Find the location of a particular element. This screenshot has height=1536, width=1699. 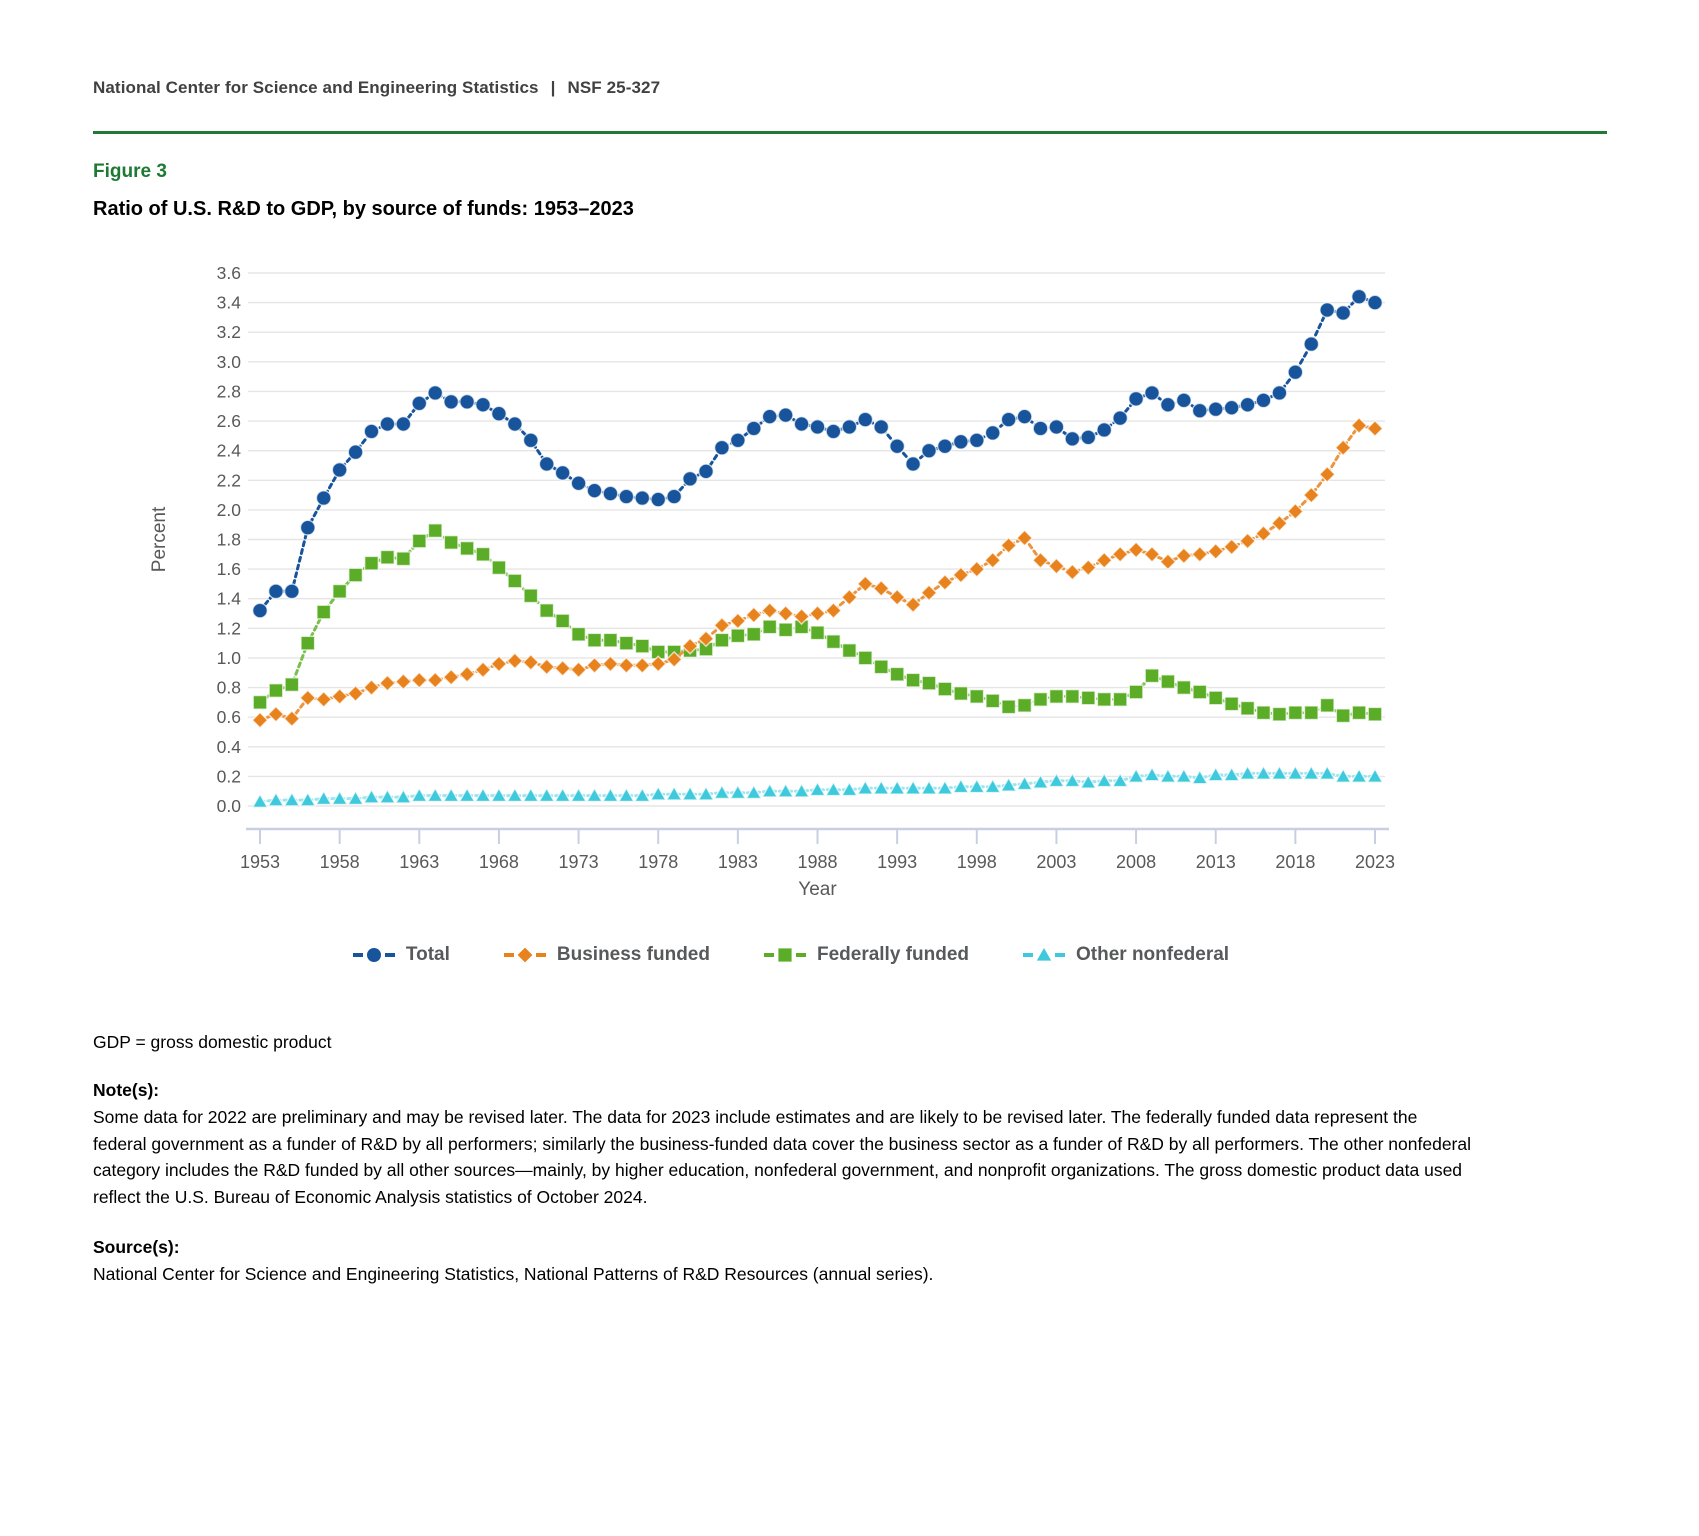

x-tick-label: 2003 is located at coordinates (1056, 862).